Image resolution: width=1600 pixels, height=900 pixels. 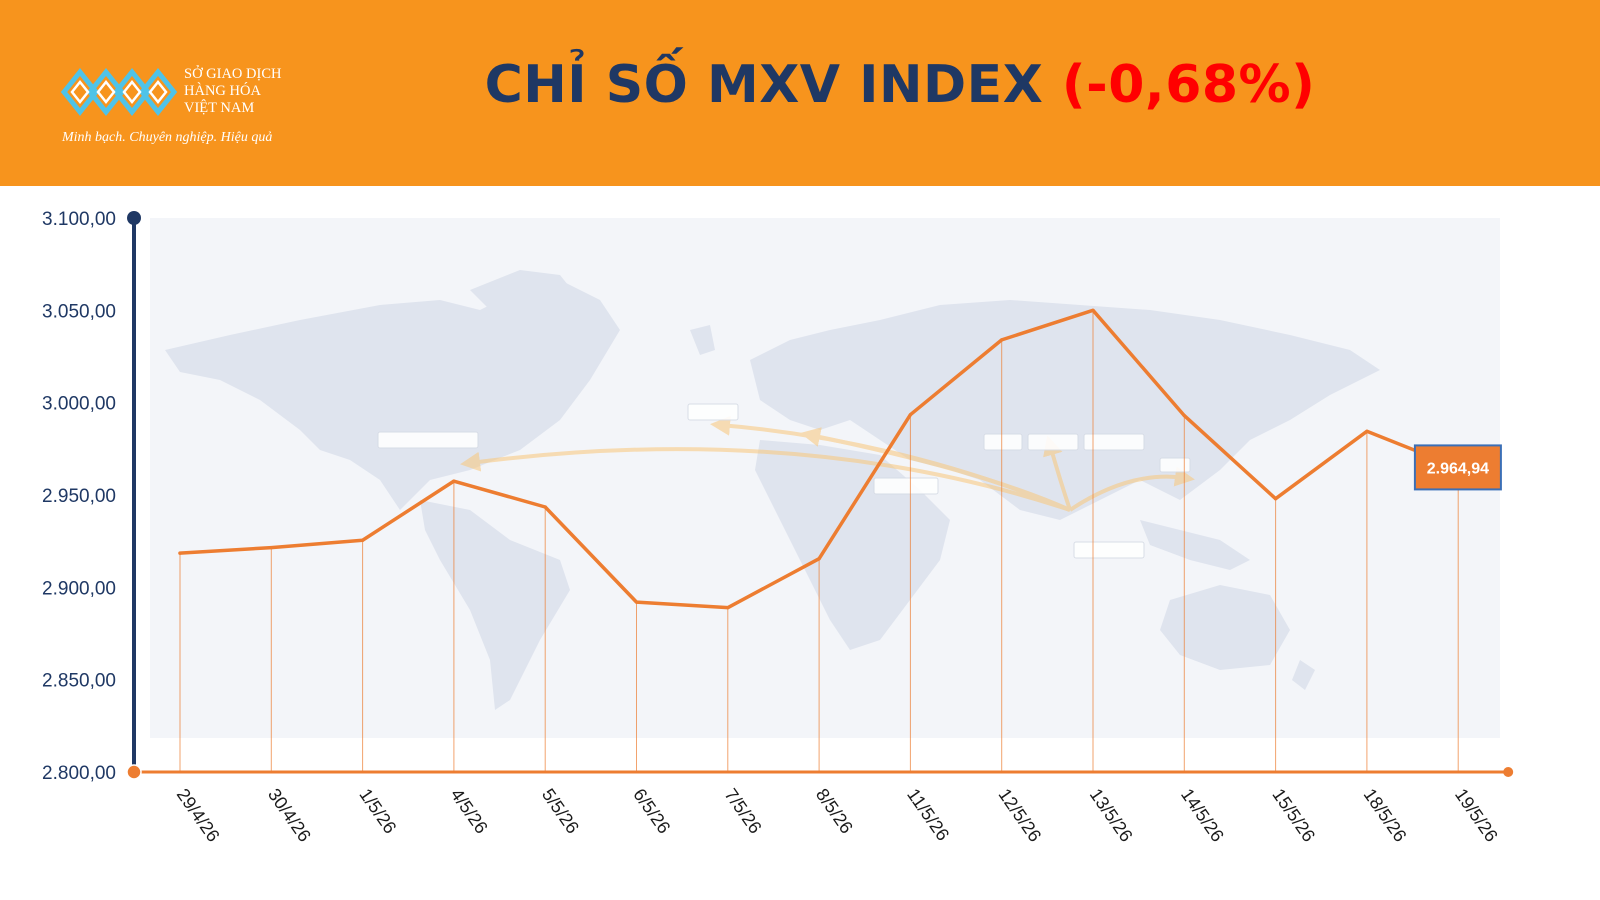 I want to click on x-tick-label: 12/5/26, so click(x=1019, y=815).